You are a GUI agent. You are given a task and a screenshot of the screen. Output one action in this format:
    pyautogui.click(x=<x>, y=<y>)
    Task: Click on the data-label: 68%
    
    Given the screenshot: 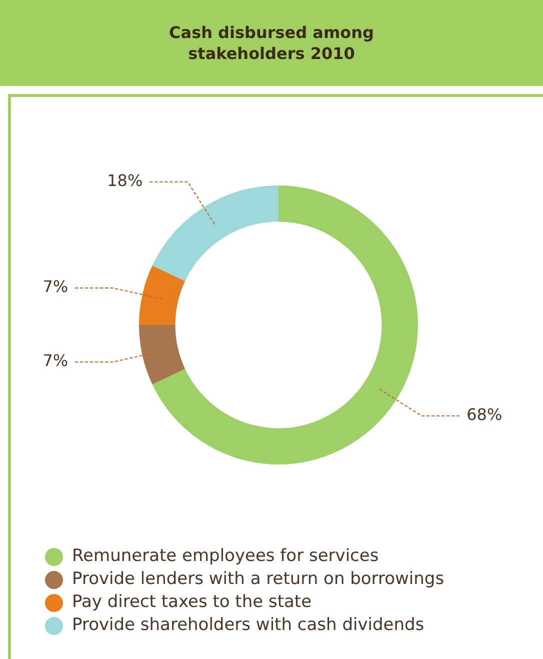 What is the action you would take?
    pyautogui.click(x=484, y=414)
    